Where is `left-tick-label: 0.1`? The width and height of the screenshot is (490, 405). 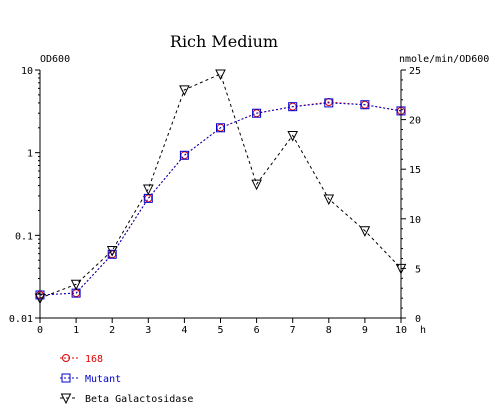
left-tick-label: 0.1 is located at coordinates (24, 236).